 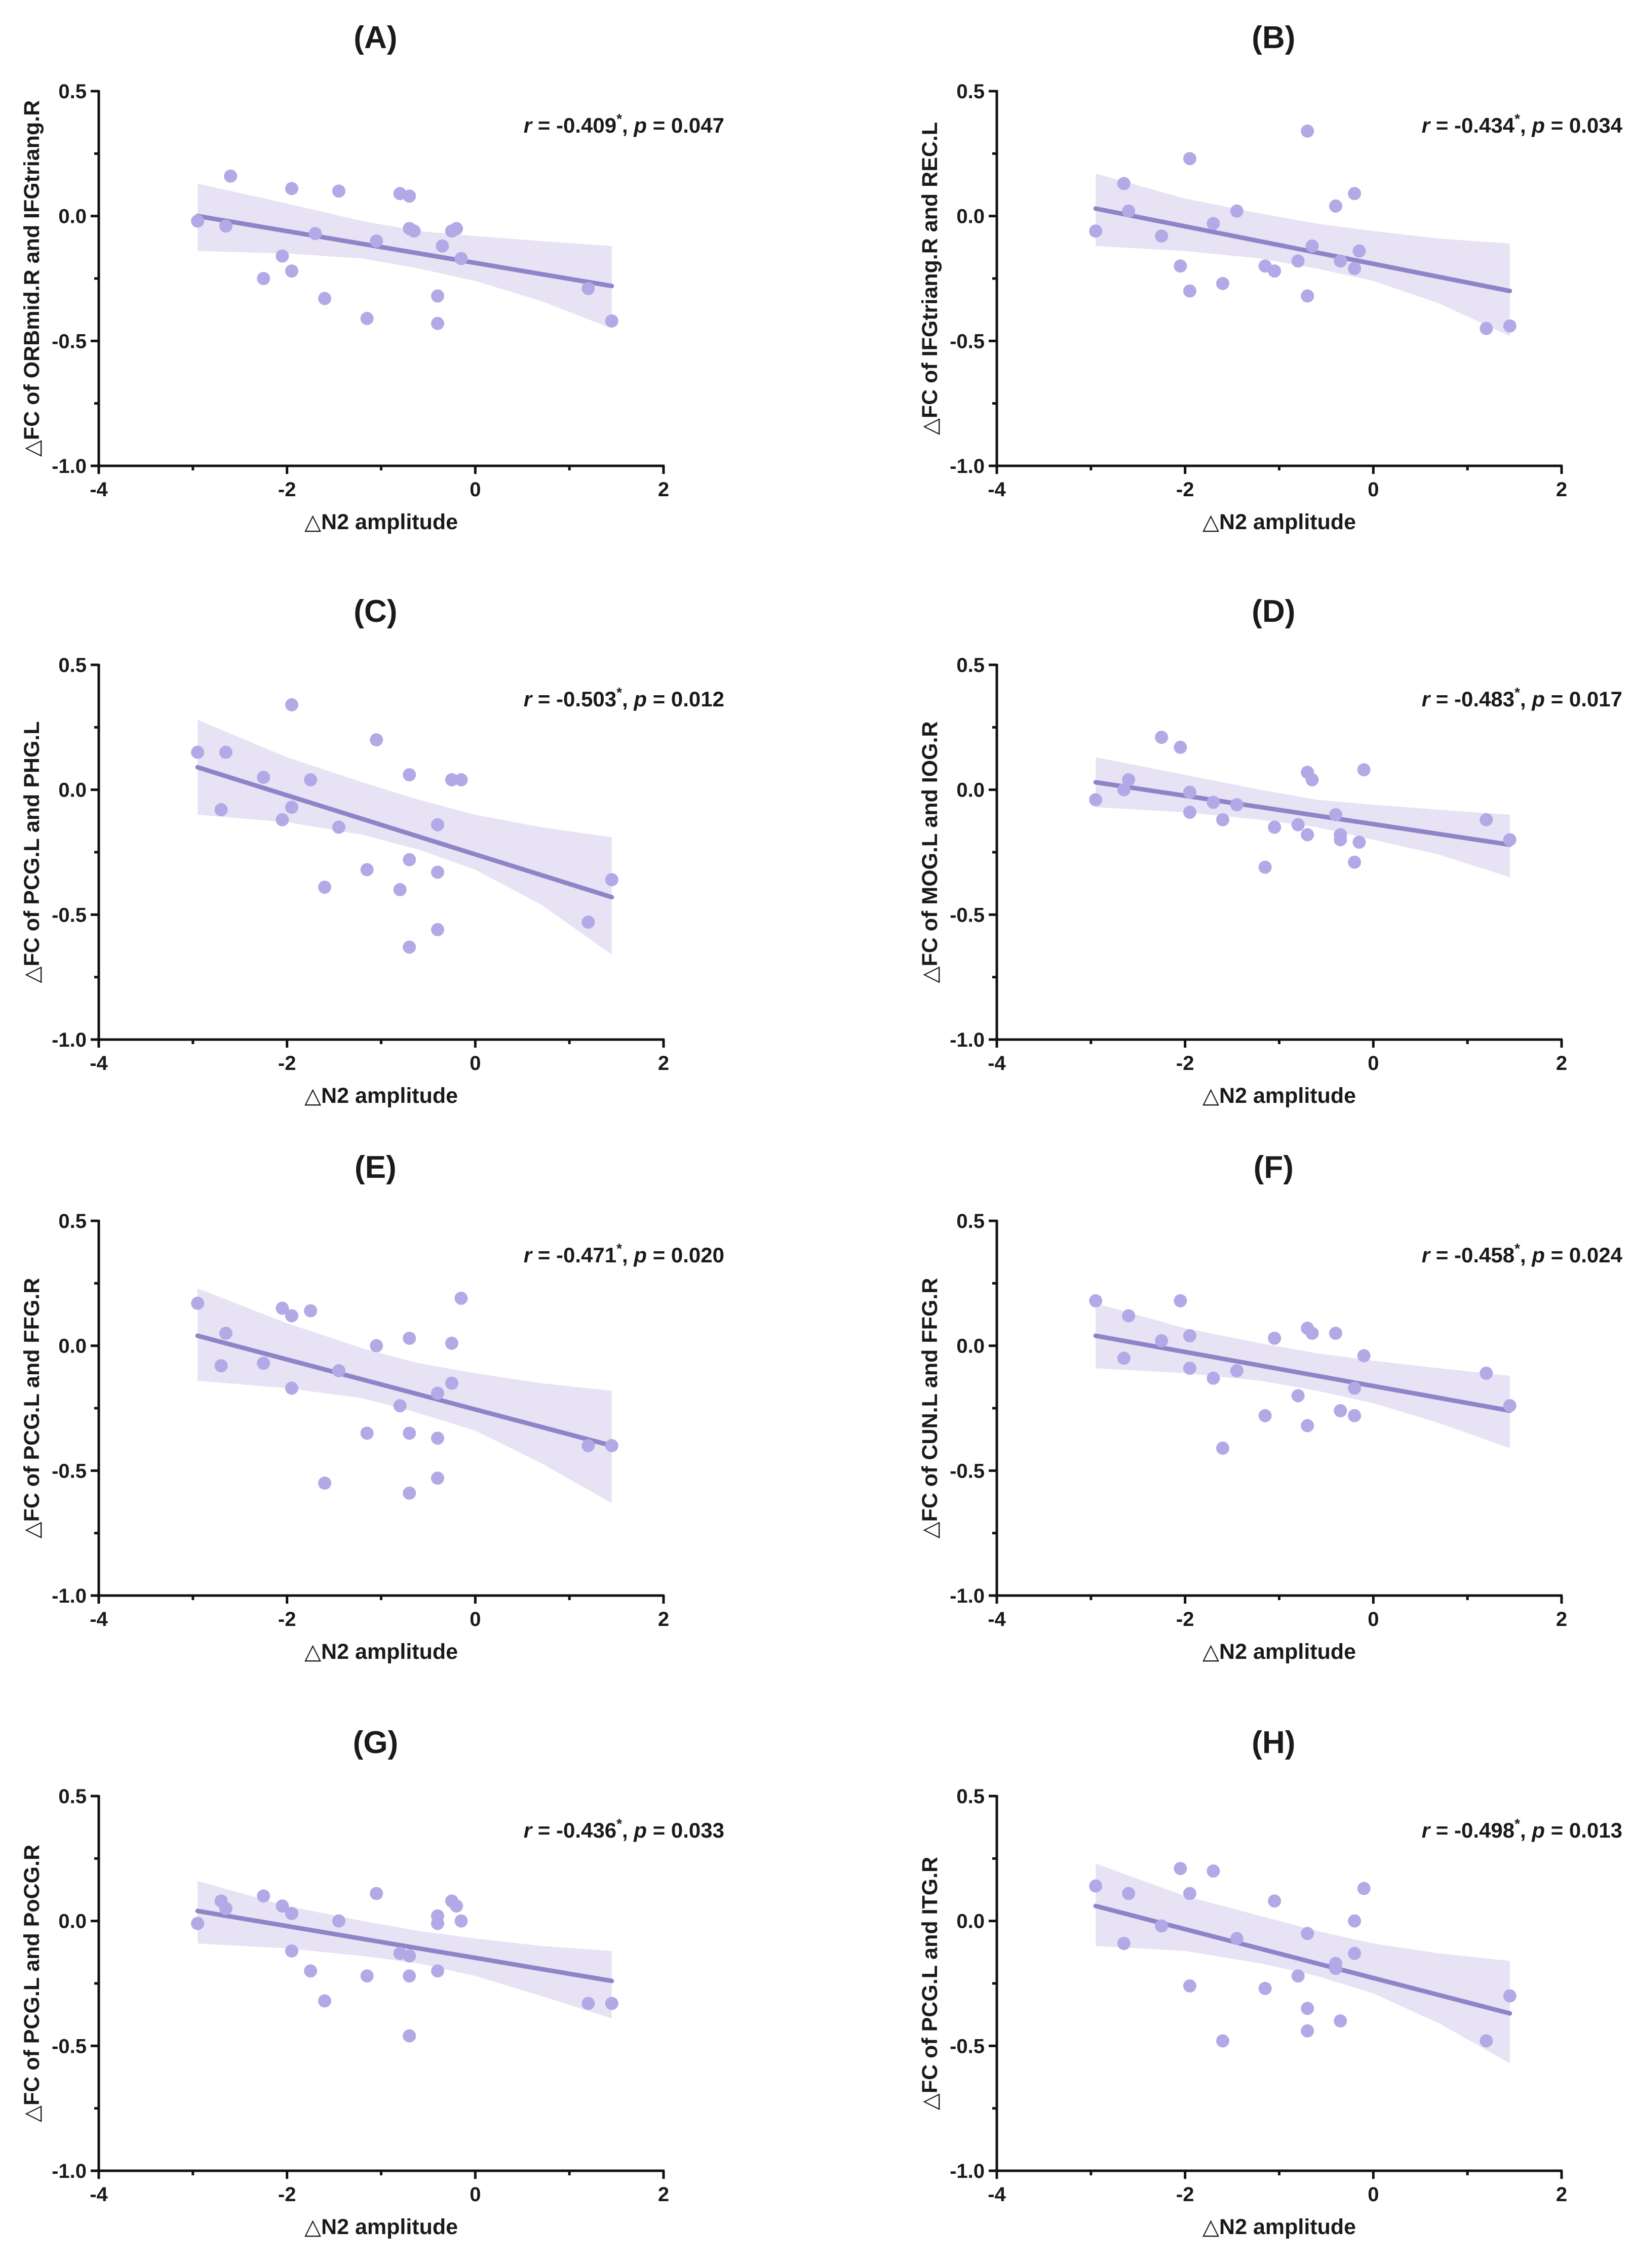 What do you see at coordinates (574, 125) in the screenshot?
I see `stats-r-value: = -0.409` at bounding box center [574, 125].